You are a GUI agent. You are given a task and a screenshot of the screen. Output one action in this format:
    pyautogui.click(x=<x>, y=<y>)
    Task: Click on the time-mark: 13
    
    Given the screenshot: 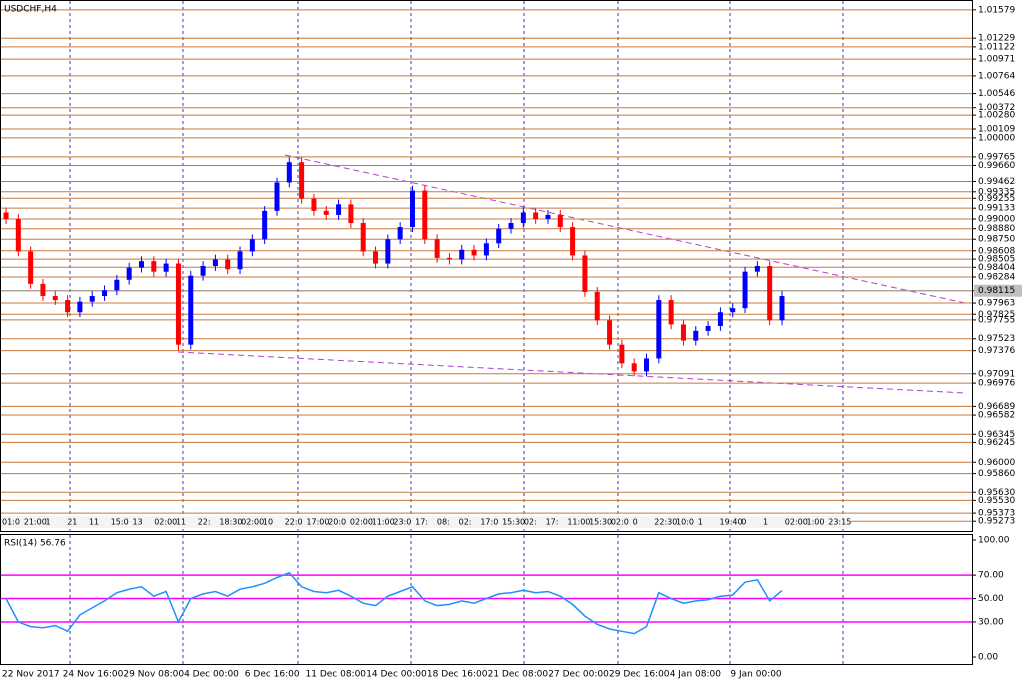 What is the action you would take?
    pyautogui.click(x=137, y=522)
    